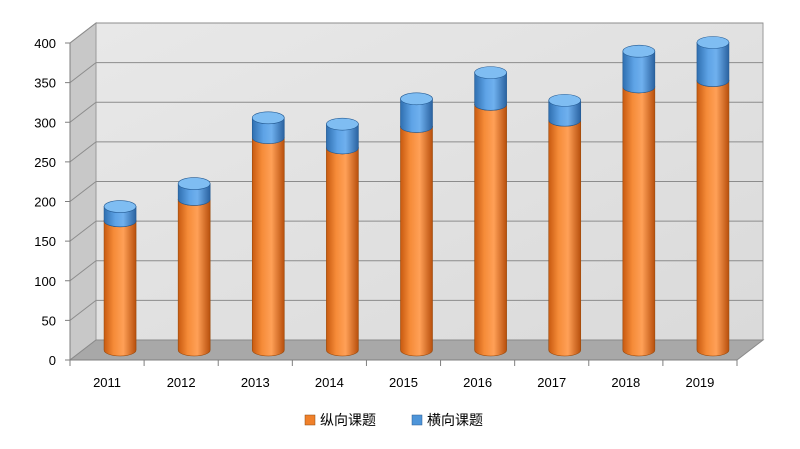  Describe the element at coordinates (45, 162) in the screenshot. I see `y-tick-label: 250` at that location.